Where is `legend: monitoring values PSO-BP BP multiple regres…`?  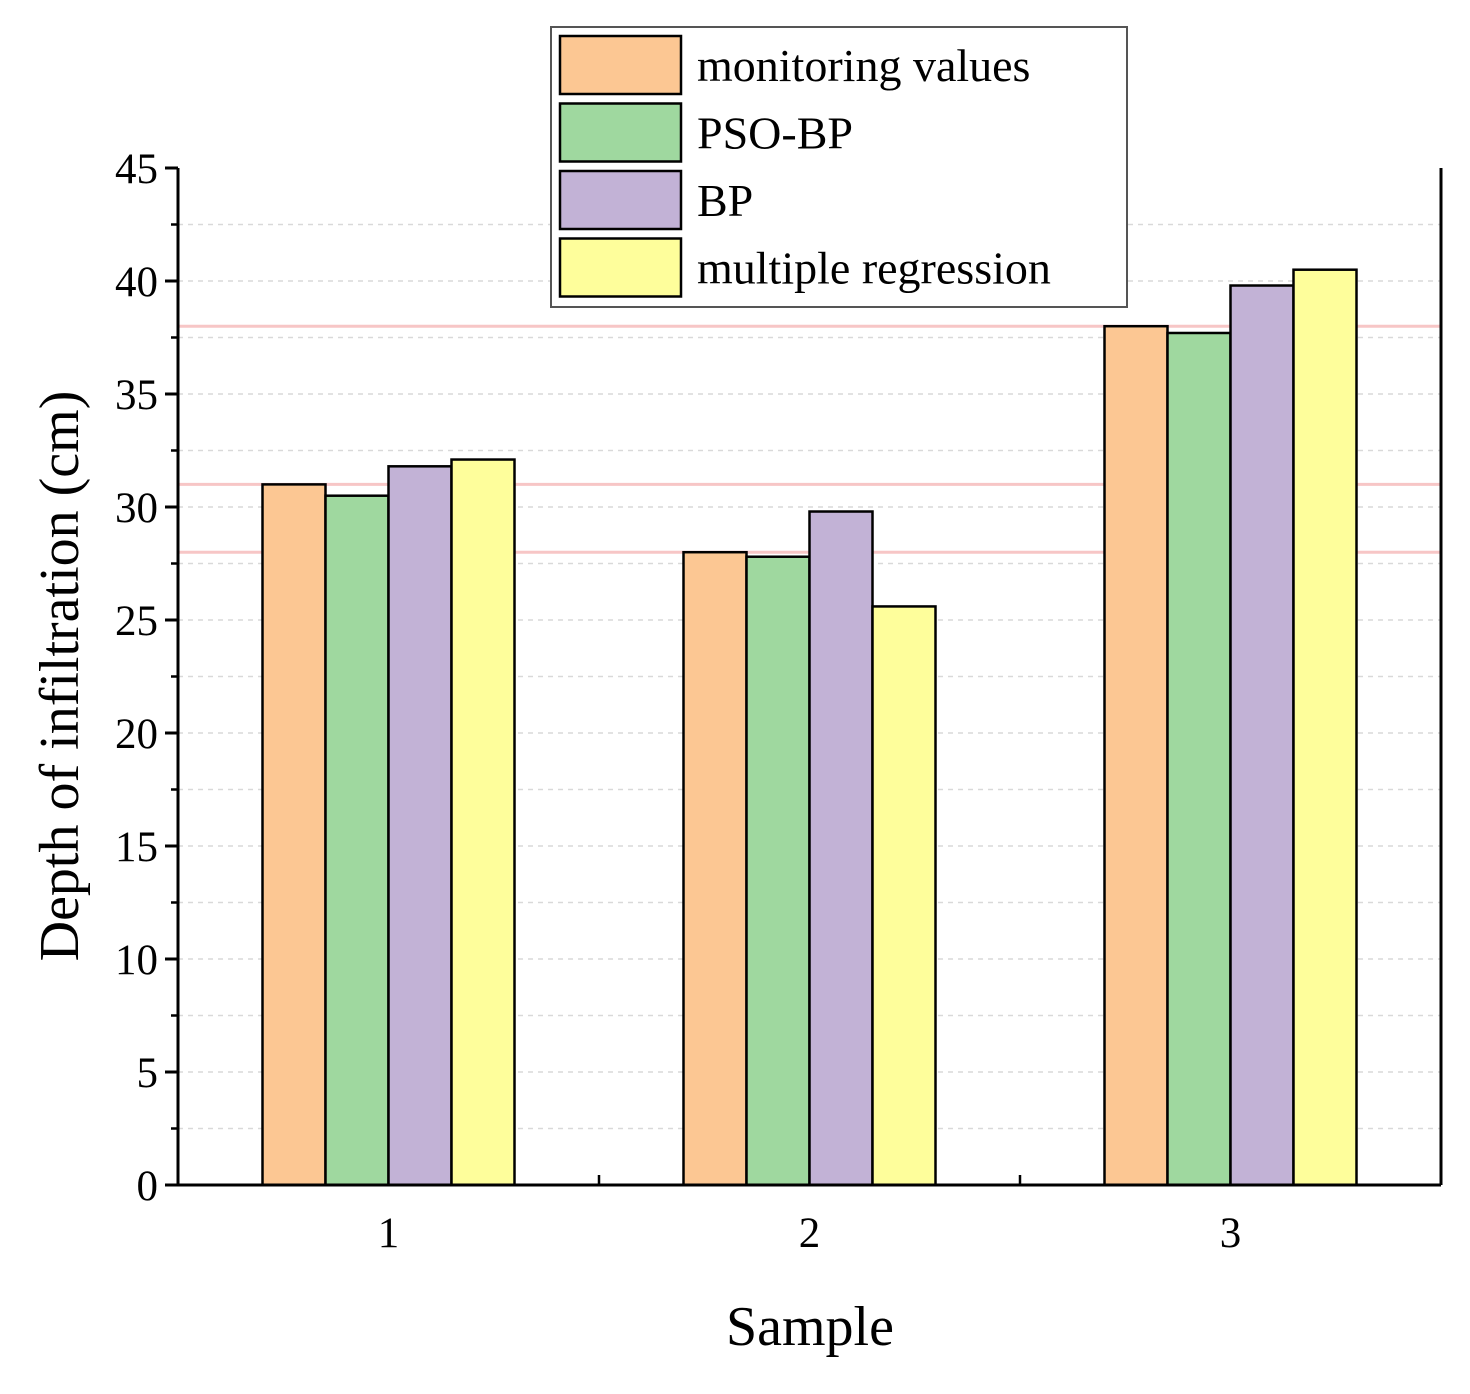 legend: monitoring values PSO-BP BP multiple regres… is located at coordinates (839, 167).